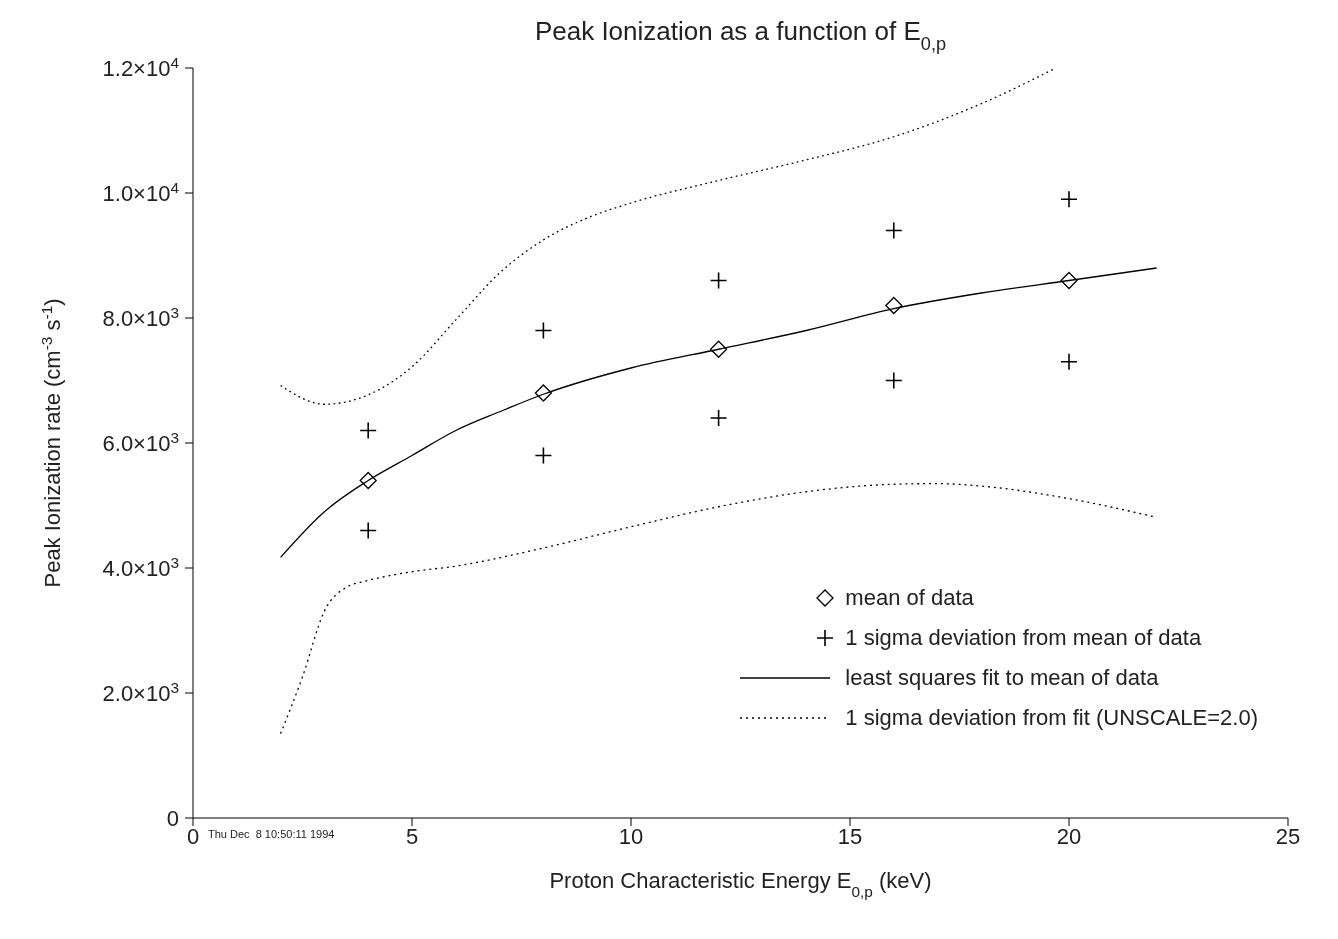 The image size is (1338, 939). I want to click on y-tick-label: 1.2×10$^{4}$, so click(141, 67).